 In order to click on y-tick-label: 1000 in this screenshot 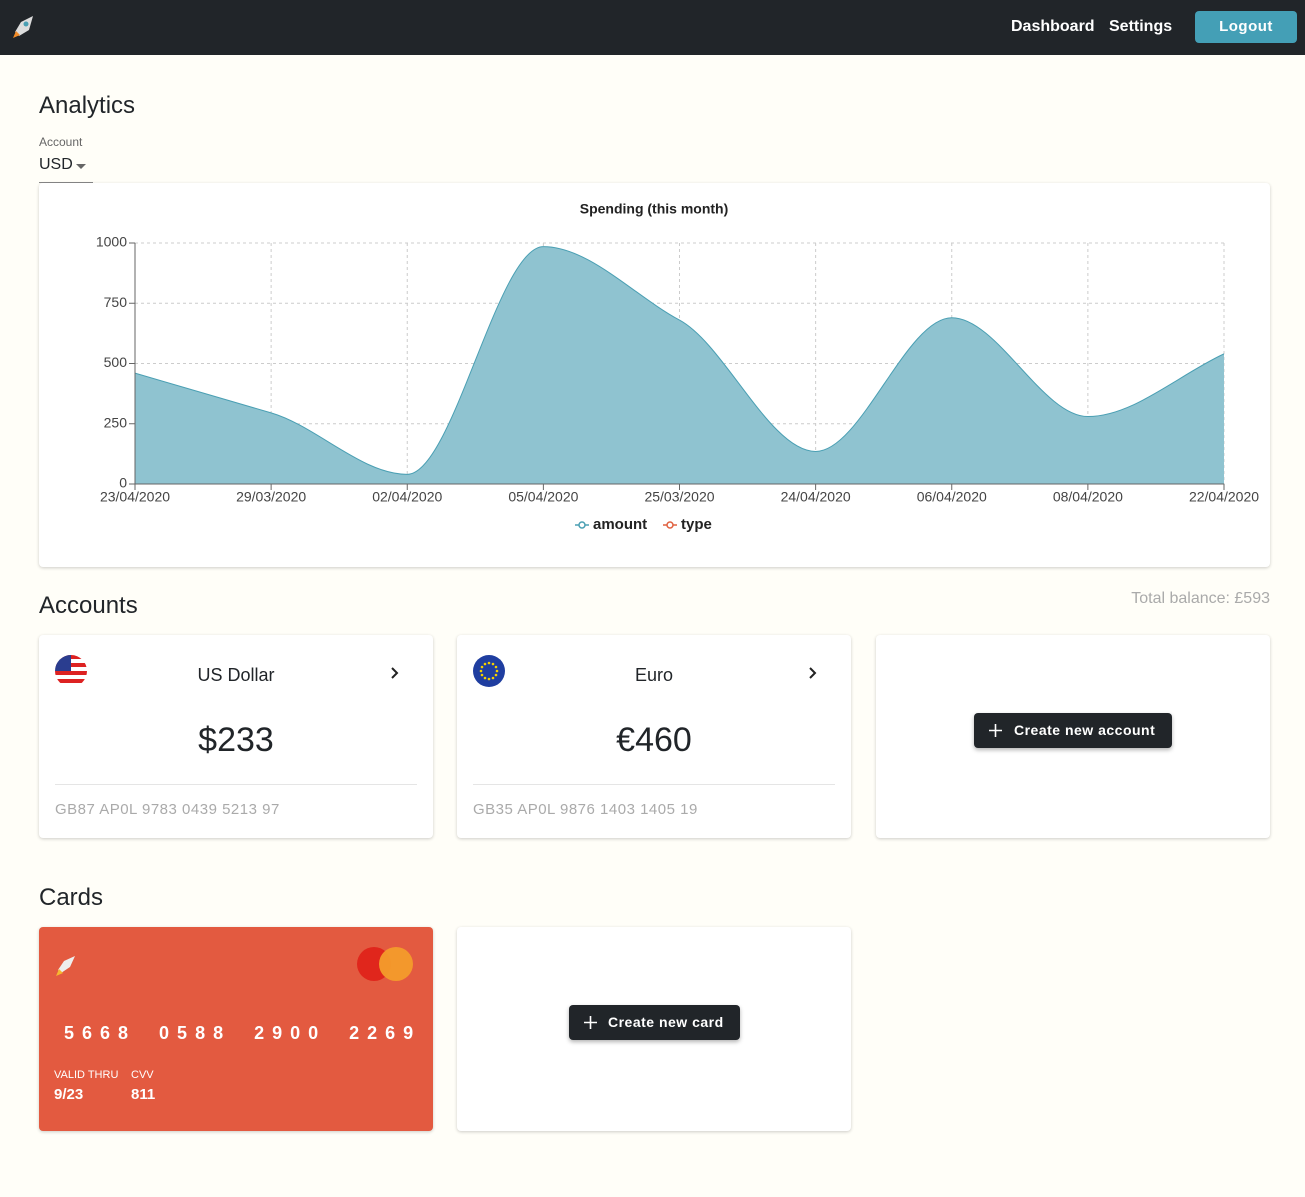, I will do `click(111, 242)`.